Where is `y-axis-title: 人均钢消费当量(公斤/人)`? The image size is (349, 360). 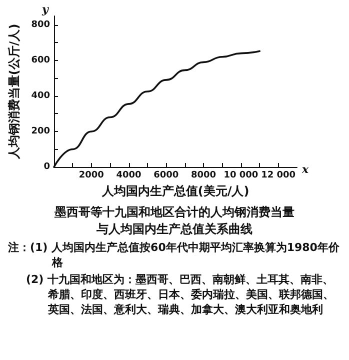
y-axis-title: 人均钢消费当量(公斤/人) is located at coordinates (14, 92).